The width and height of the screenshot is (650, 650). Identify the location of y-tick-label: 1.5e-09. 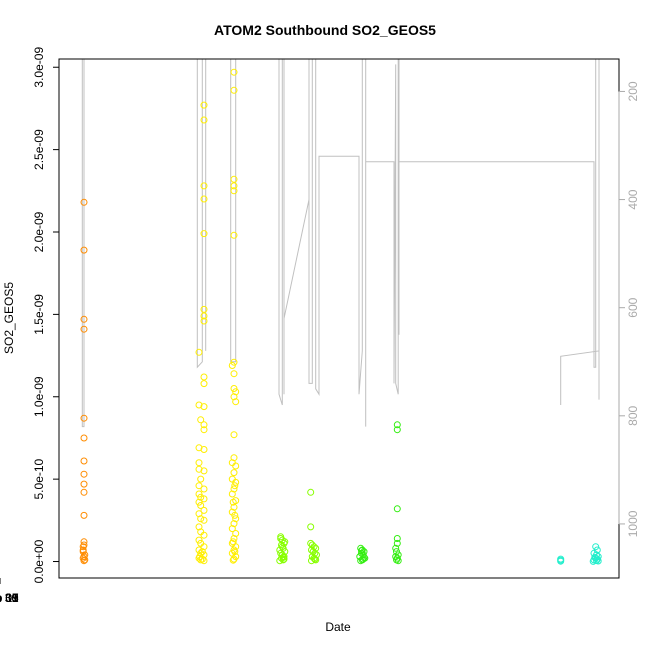
(39, 314).